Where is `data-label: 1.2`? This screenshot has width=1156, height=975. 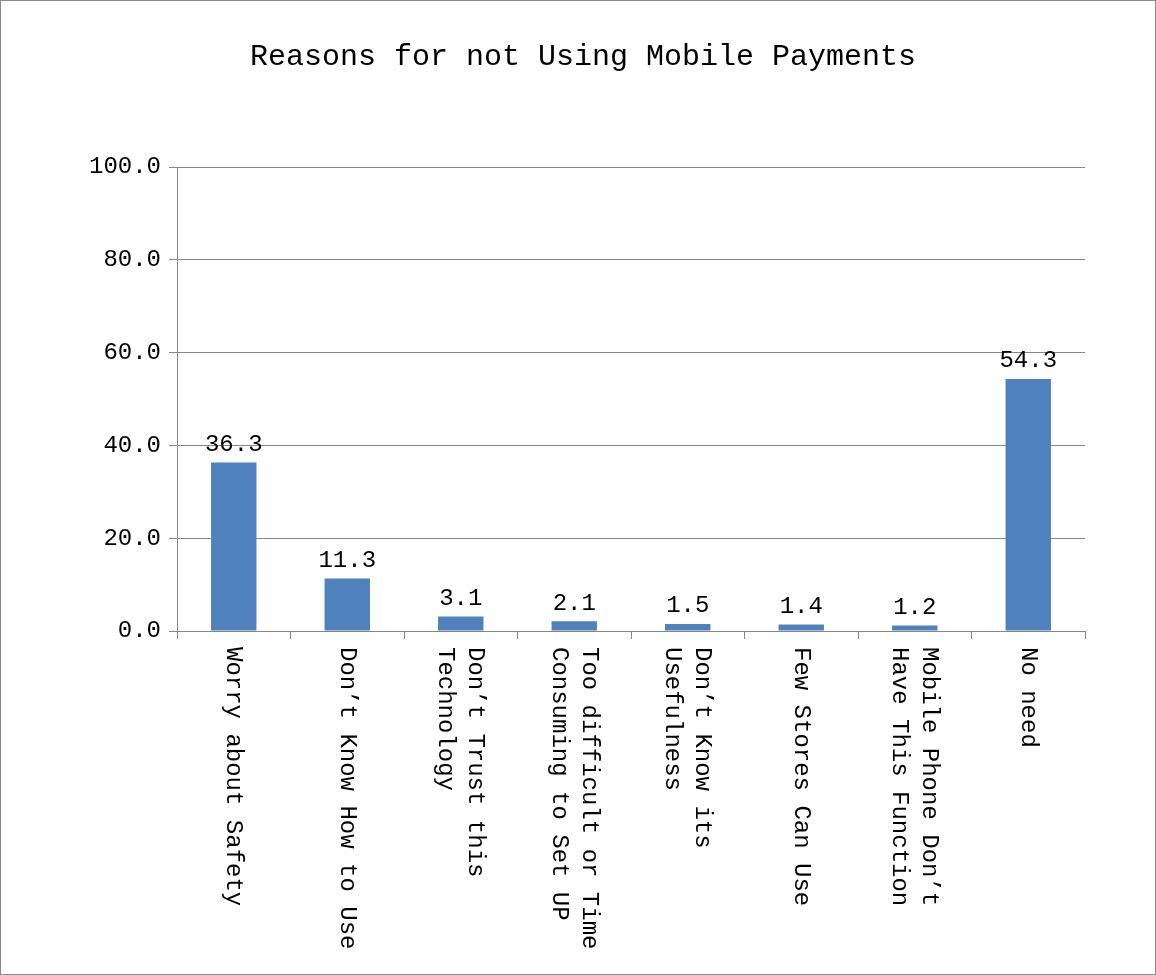
data-label: 1.2 is located at coordinates (915, 607).